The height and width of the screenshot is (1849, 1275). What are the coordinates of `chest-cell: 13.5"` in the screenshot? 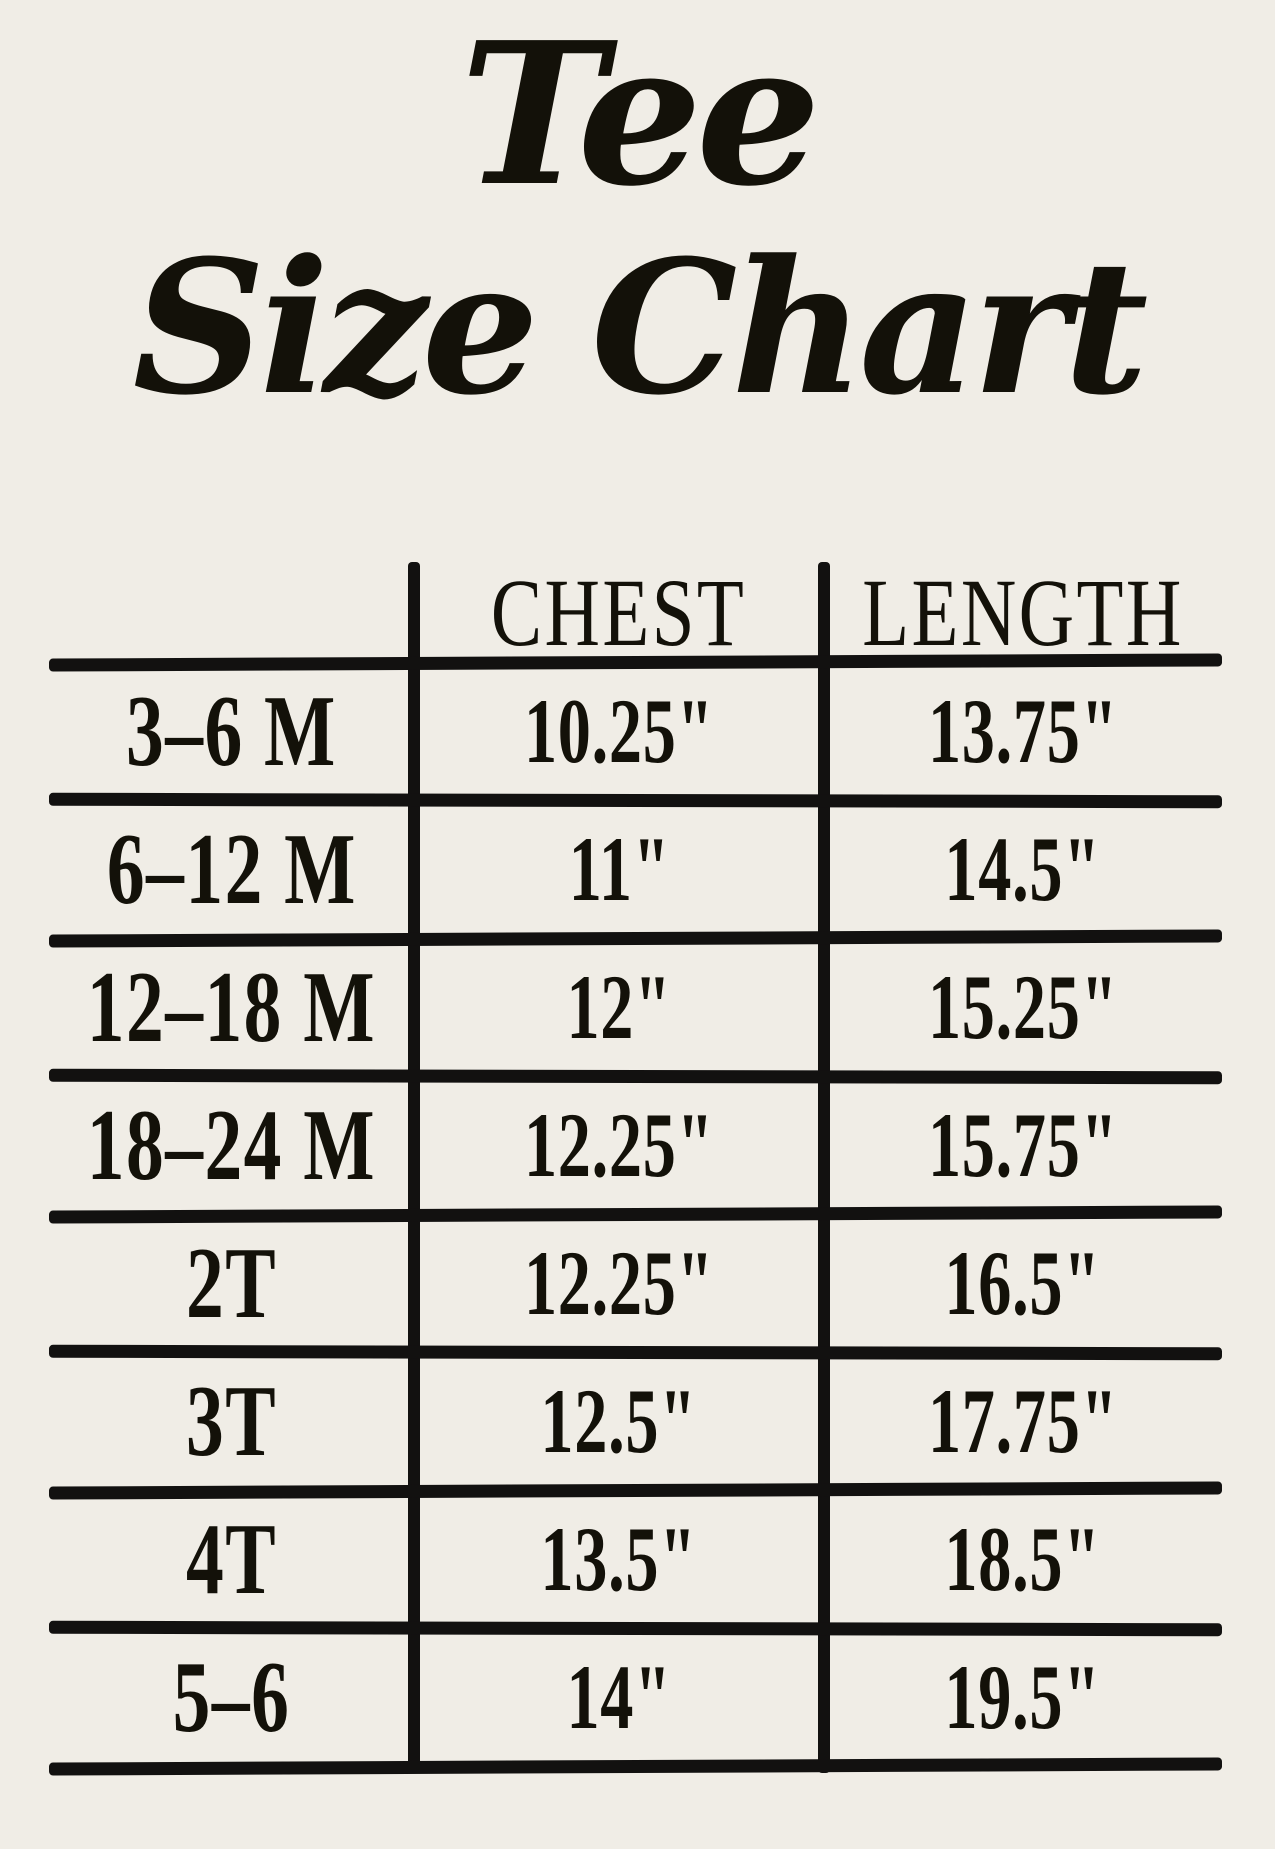 It's located at (619, 1559).